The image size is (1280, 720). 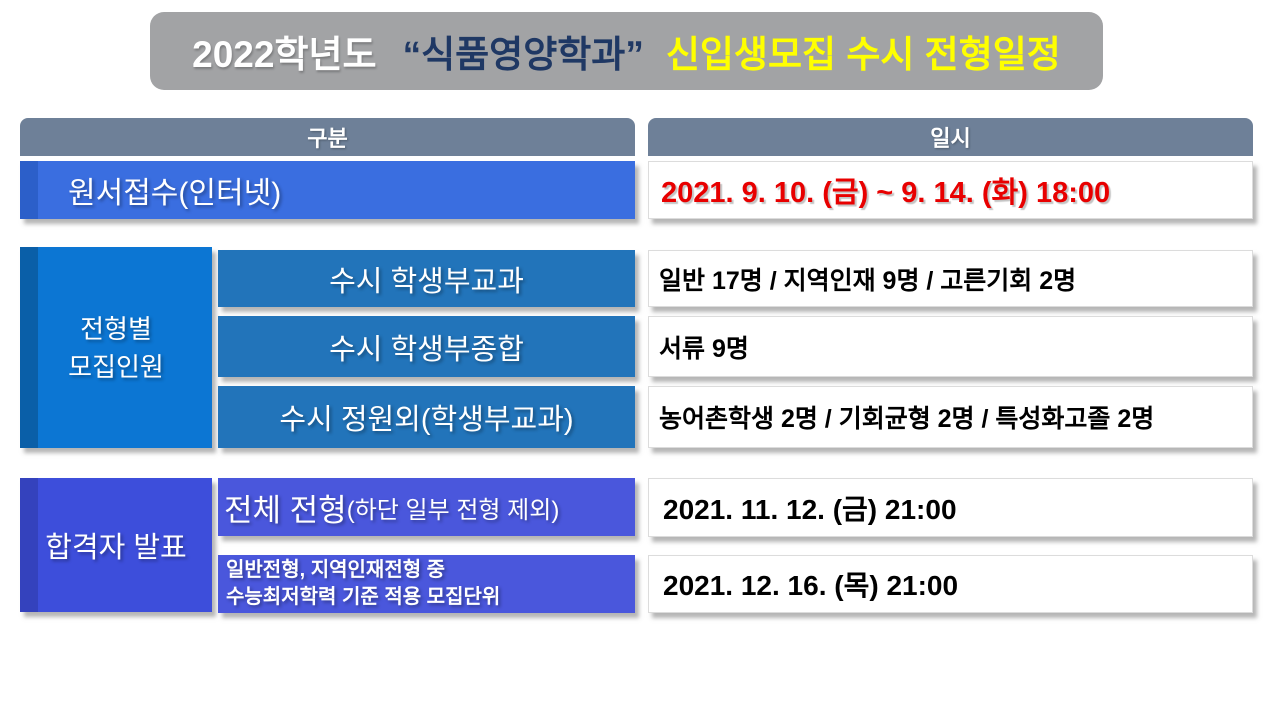 I want to click on application-label: 원서접수(인터넷), so click(x=175, y=193).